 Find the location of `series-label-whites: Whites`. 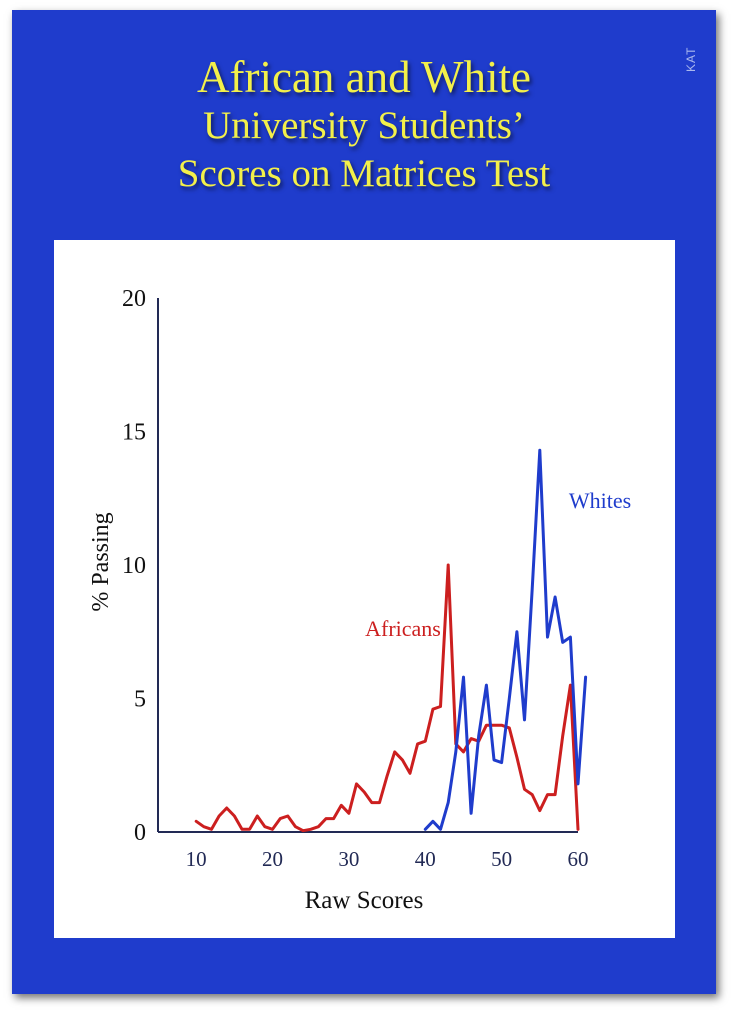

series-label-whites: Whites is located at coordinates (600, 500).